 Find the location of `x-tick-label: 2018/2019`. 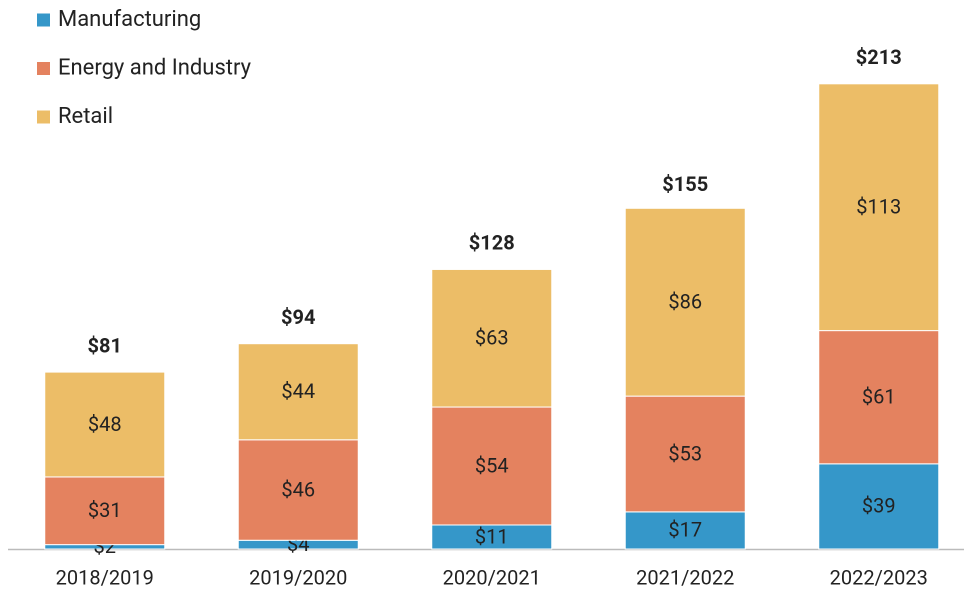

x-tick-label: 2018/2019 is located at coordinates (105, 577).